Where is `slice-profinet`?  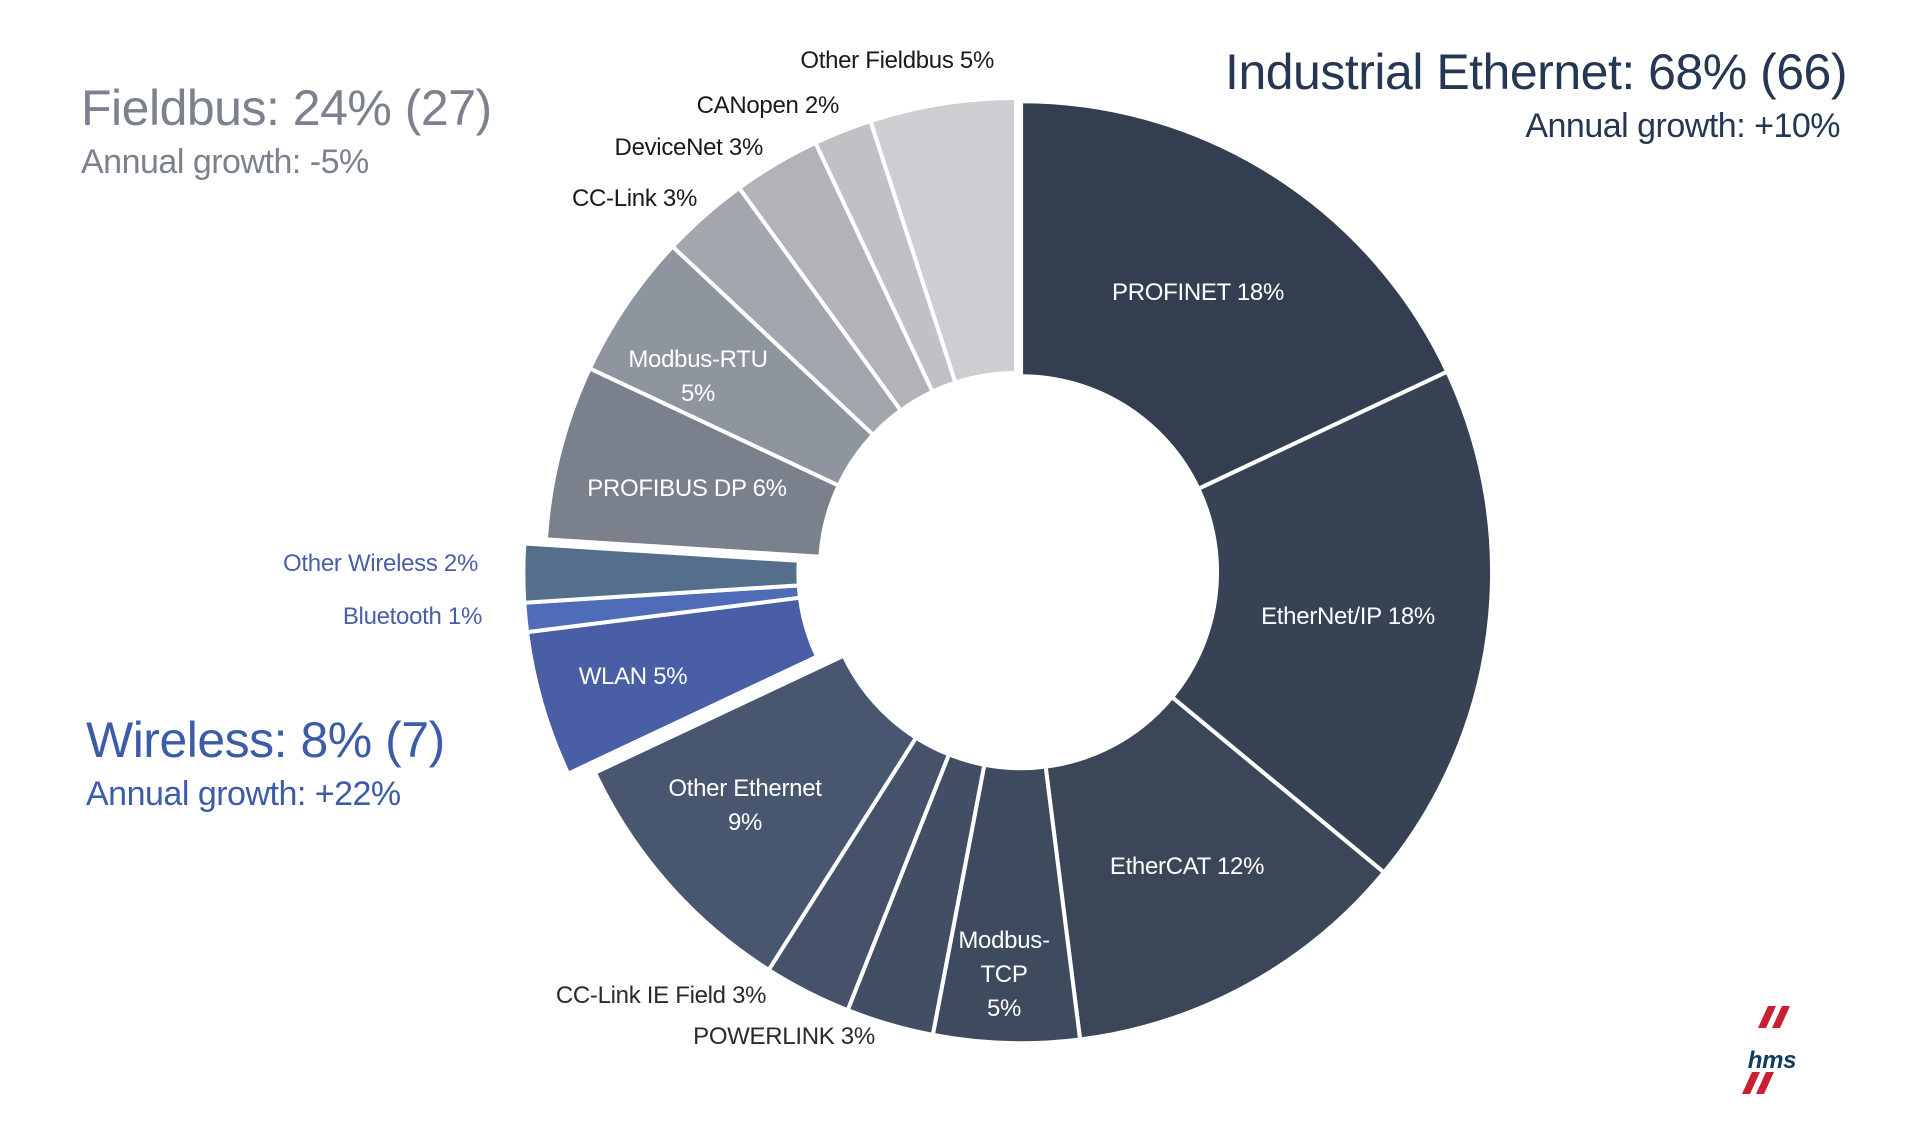
slice-profinet is located at coordinates (1234, 295).